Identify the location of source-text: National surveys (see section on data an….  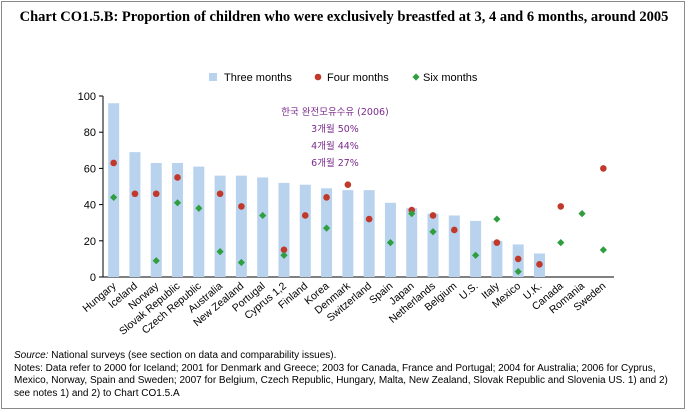
(192, 355).